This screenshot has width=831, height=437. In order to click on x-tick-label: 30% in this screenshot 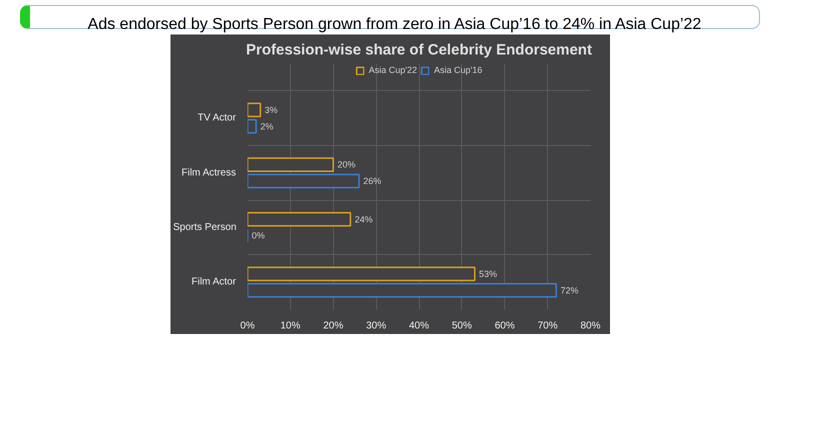, I will do `click(376, 326)`.